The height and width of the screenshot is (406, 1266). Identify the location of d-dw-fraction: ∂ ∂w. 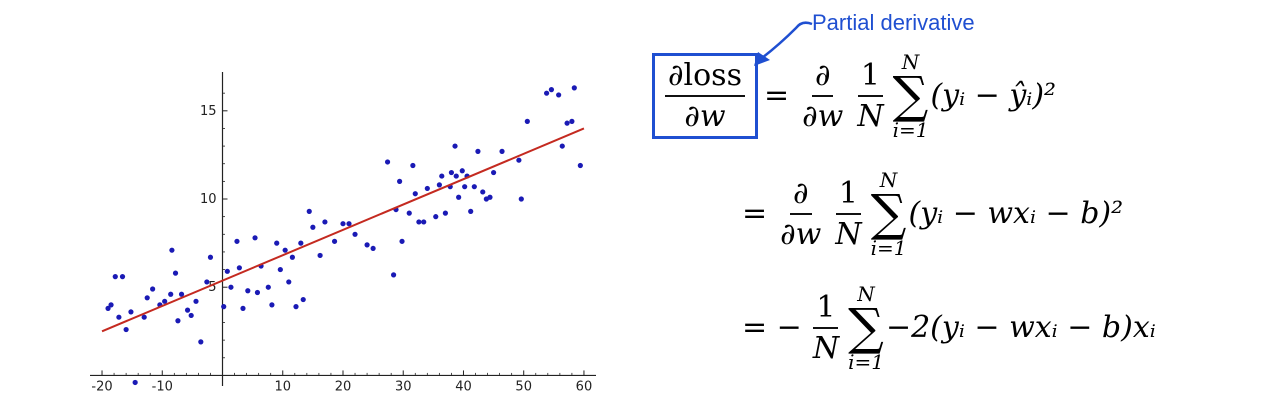
(822, 96).